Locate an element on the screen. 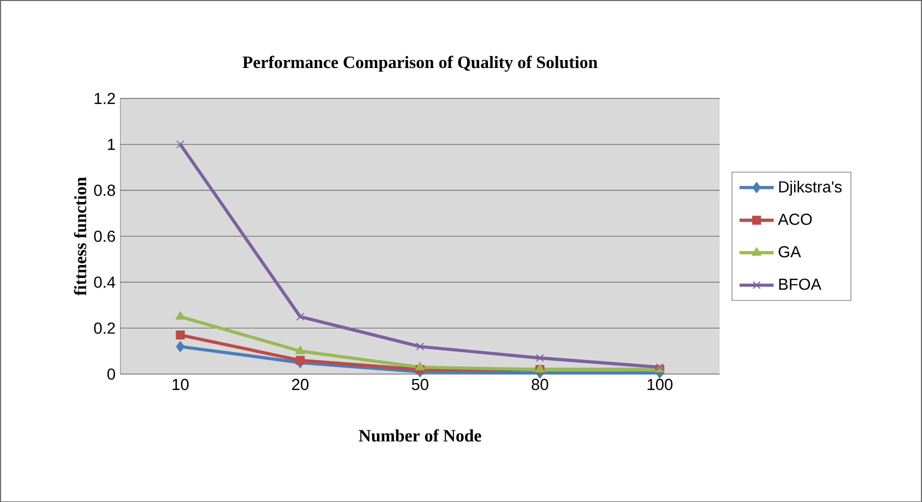  legend-label: Djikstra's is located at coordinates (810, 188).